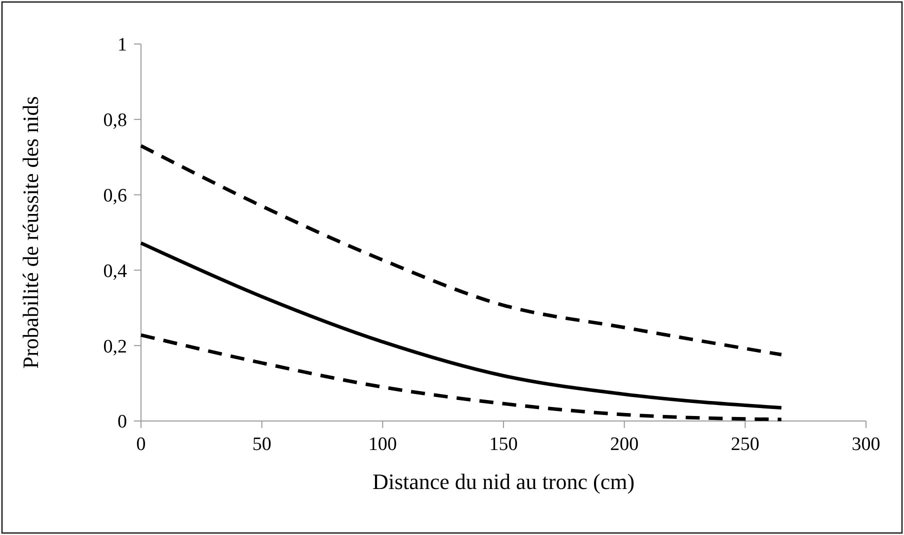 The image size is (904, 535). I want to click on y-tick-label: 0,2, so click(115, 347).